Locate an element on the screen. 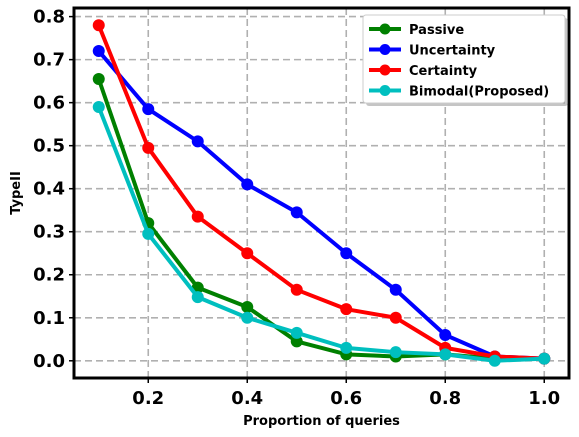 The width and height of the screenshot is (579, 437). legend-item: Certainty is located at coordinates (423, 71).